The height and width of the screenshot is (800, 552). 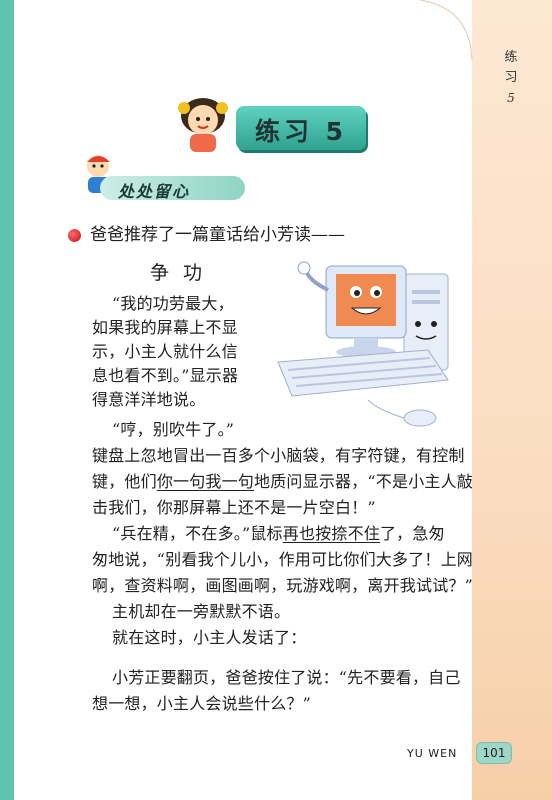 I want to click on story-p5: 就在这时，小主人发话了：, so click(x=209, y=637).